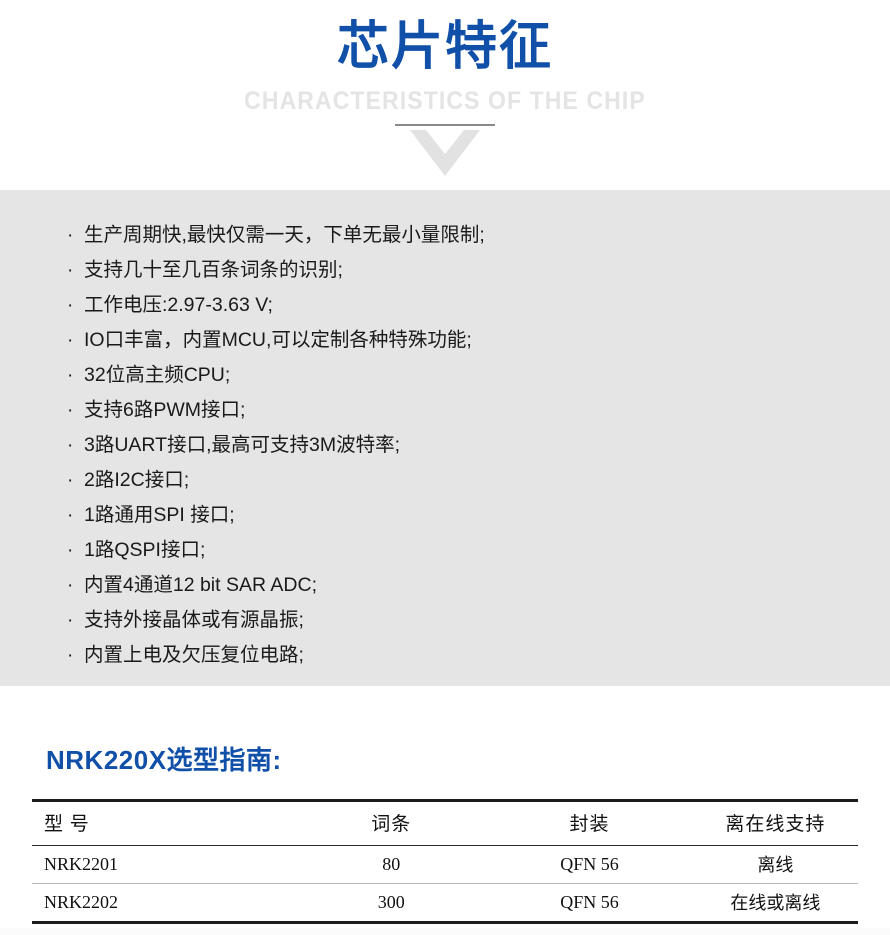  Describe the element at coordinates (458, 270) in the screenshot. I see `list-item: · 支持几十至几百条词条的识别;` at that location.